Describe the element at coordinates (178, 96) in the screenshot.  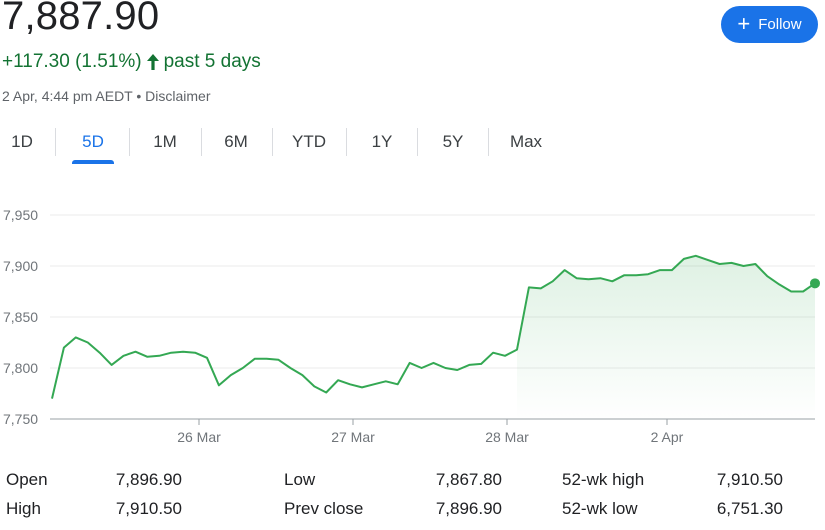
I see `disclaimer-link: Disclaimer` at that location.